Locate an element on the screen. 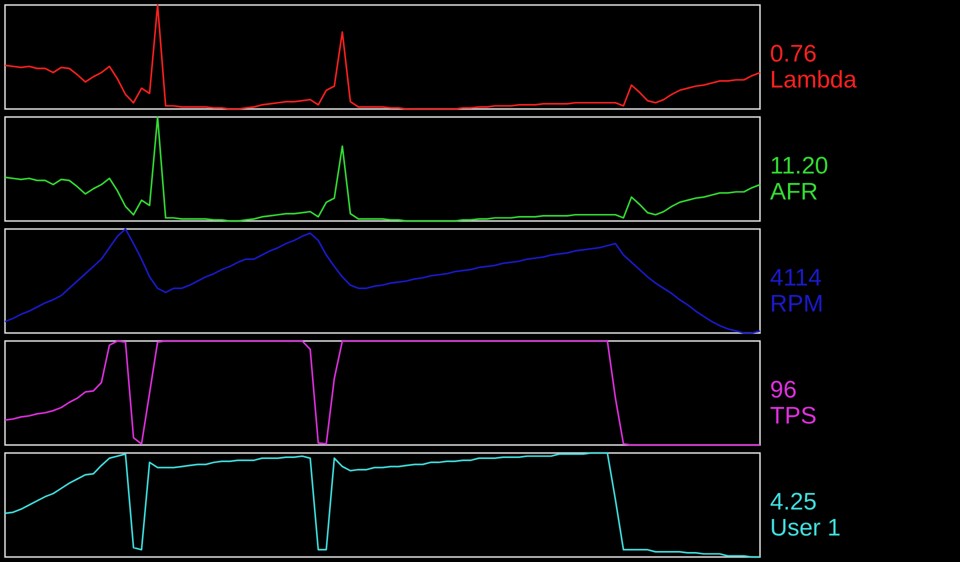  text: 96 is located at coordinates (783, 390).